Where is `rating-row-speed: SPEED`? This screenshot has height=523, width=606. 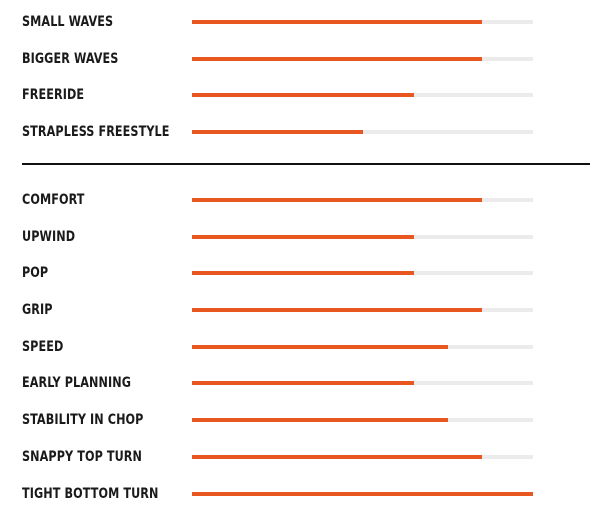 rating-row-speed: SPEED is located at coordinates (303, 347).